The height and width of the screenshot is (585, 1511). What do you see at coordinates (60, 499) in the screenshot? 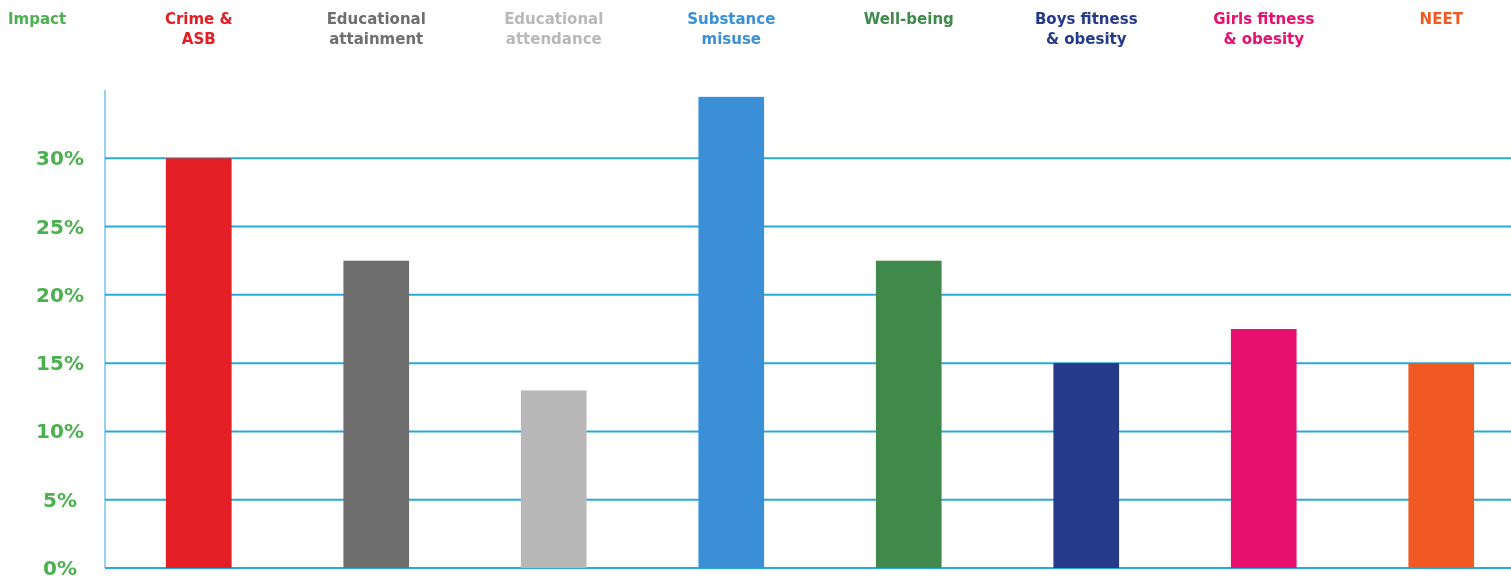
I see `y-tick-label: 5%` at bounding box center [60, 499].